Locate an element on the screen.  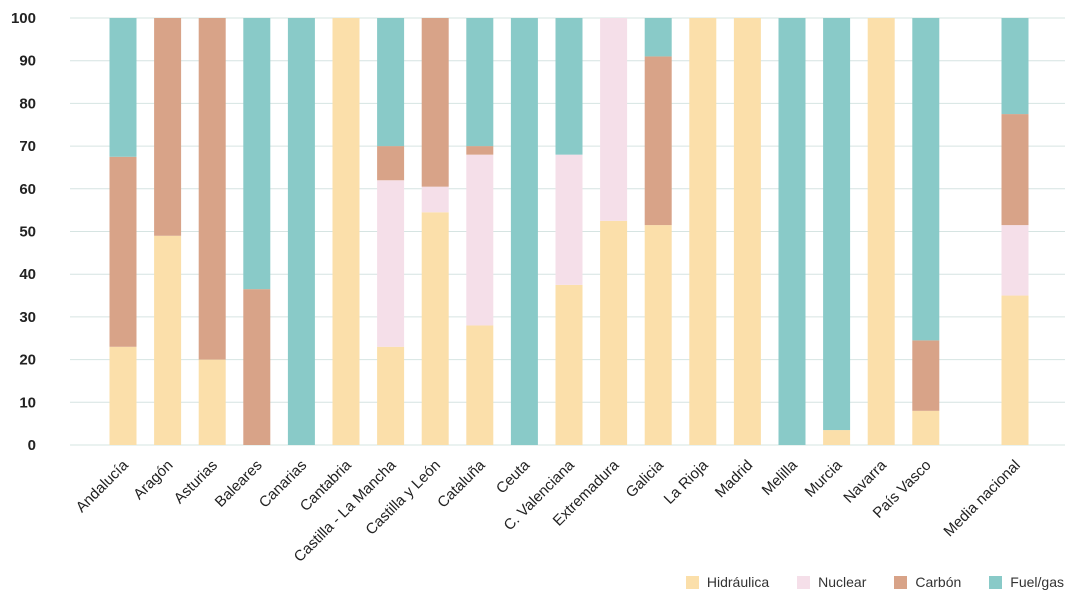
y-tick-label: 0 is located at coordinates (32, 445).